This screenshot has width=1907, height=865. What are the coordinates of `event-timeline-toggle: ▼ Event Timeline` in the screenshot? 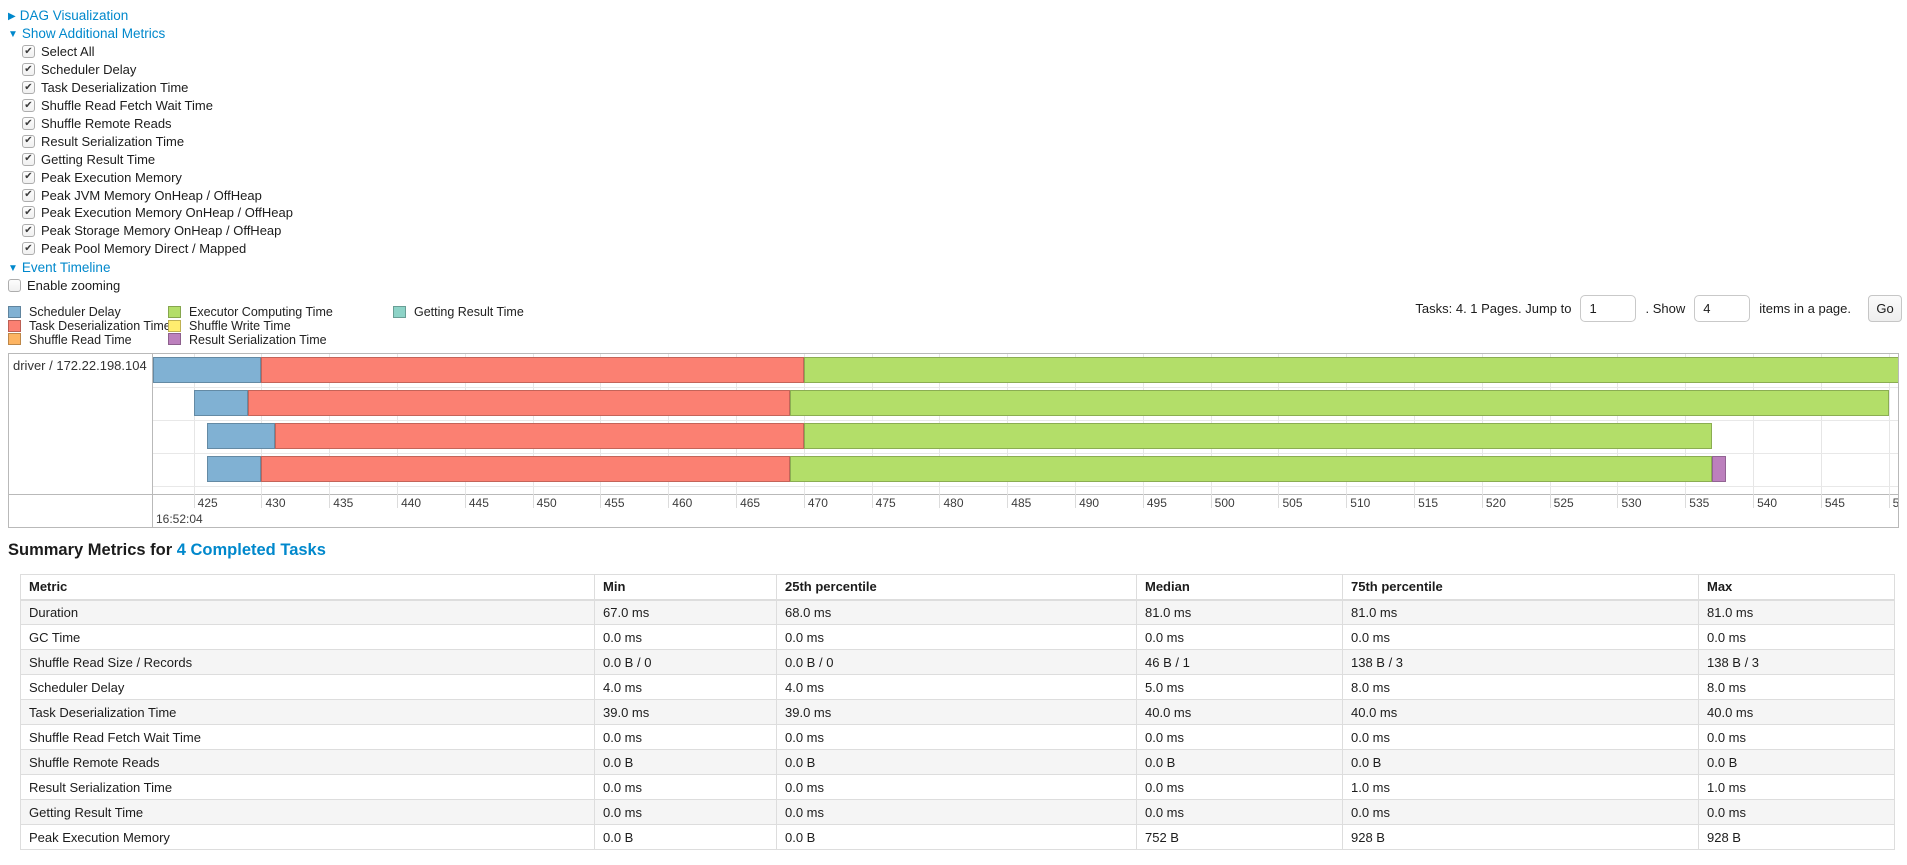 It's located at (59, 267).